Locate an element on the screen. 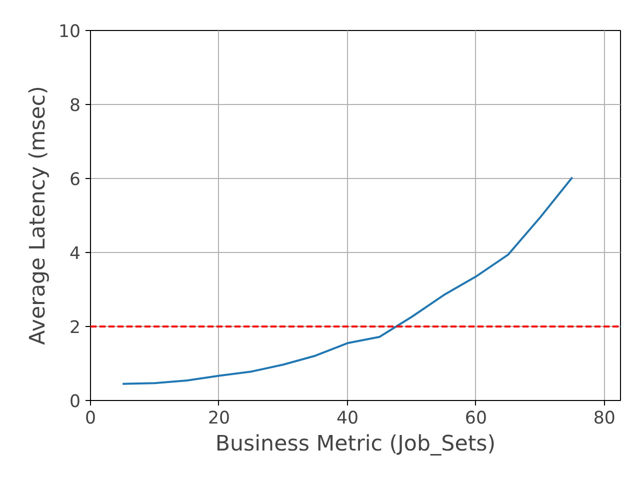 The image size is (640, 480). y-tick-label: 10 is located at coordinates (69, 32).